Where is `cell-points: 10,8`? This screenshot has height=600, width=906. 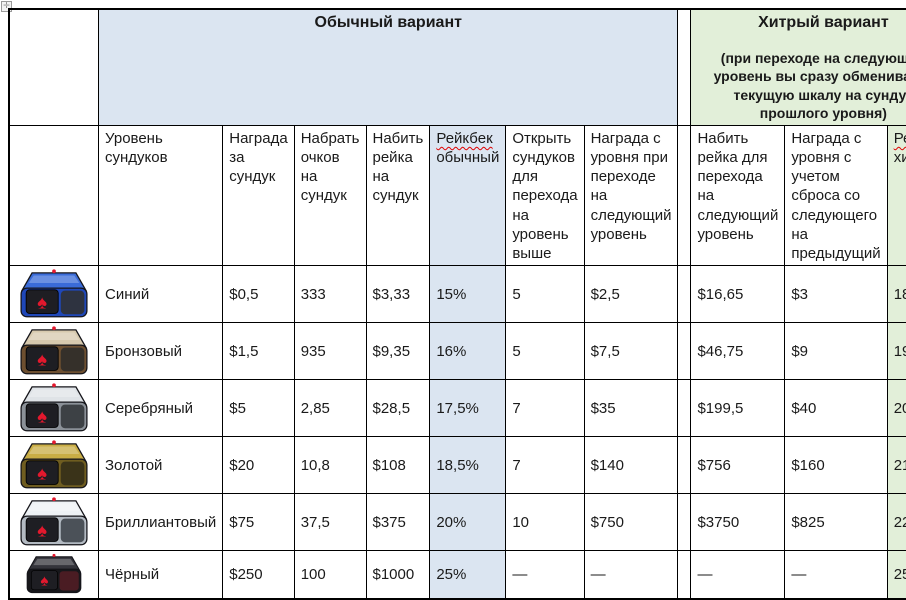 cell-points: 10,8 is located at coordinates (330, 465).